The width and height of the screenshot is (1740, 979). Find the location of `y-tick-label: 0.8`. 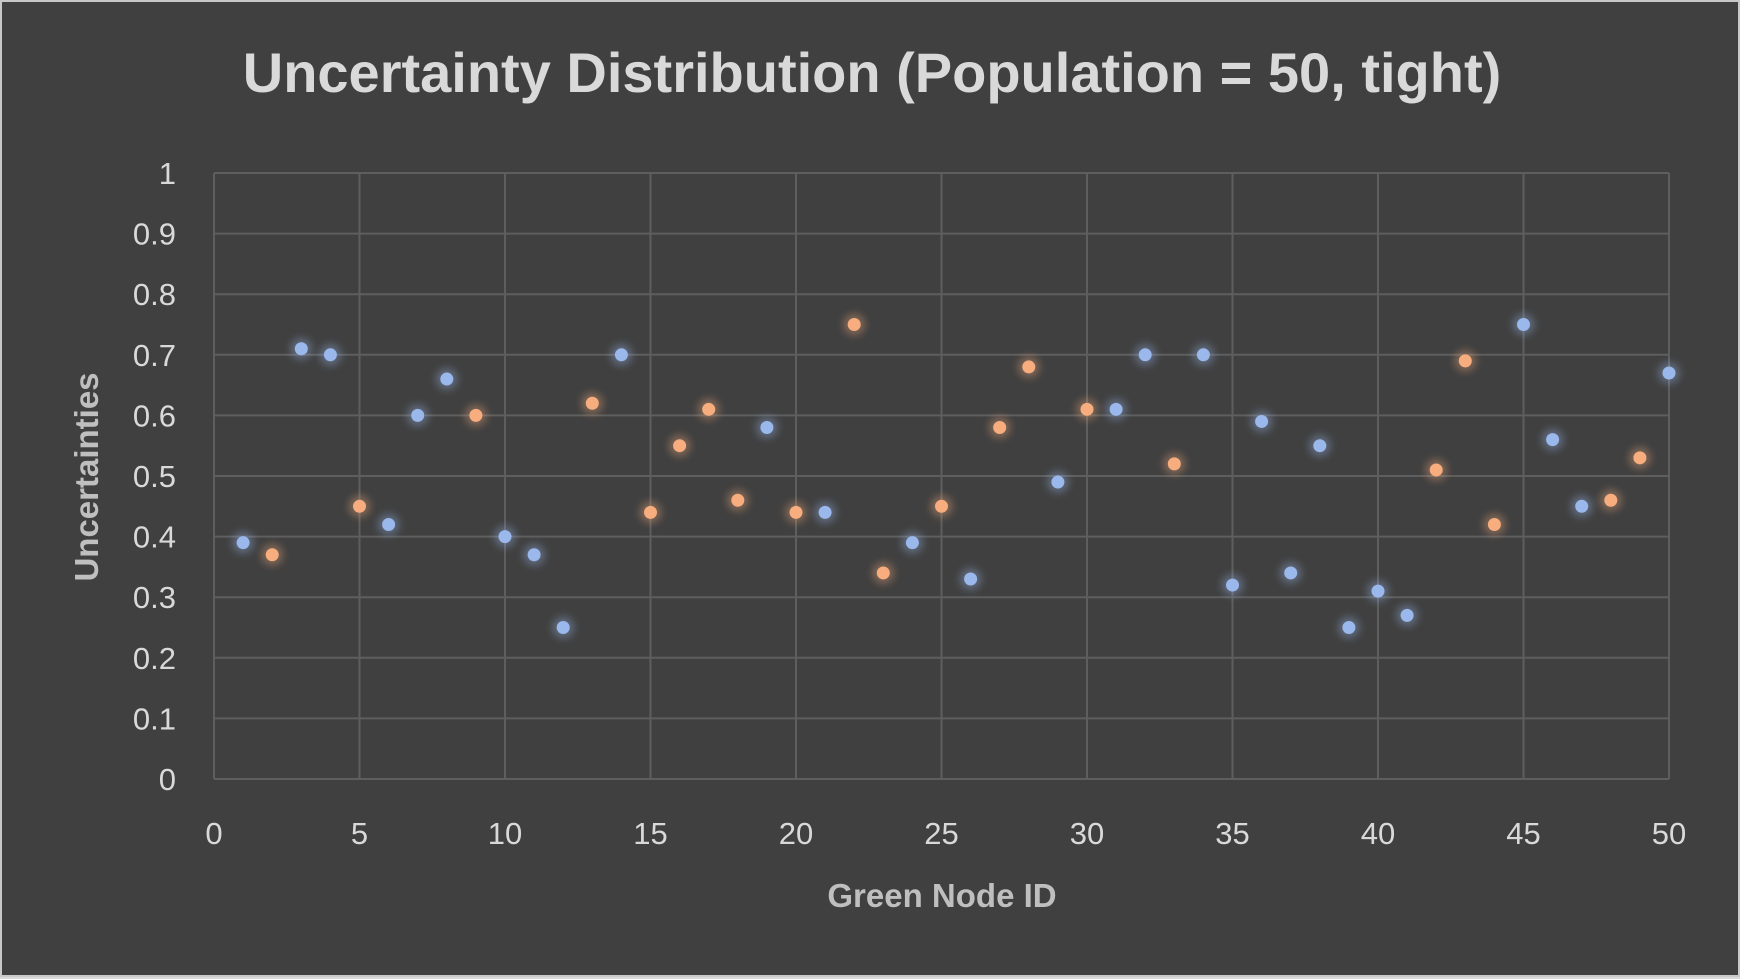

y-tick-label: 0.8 is located at coordinates (154, 294).